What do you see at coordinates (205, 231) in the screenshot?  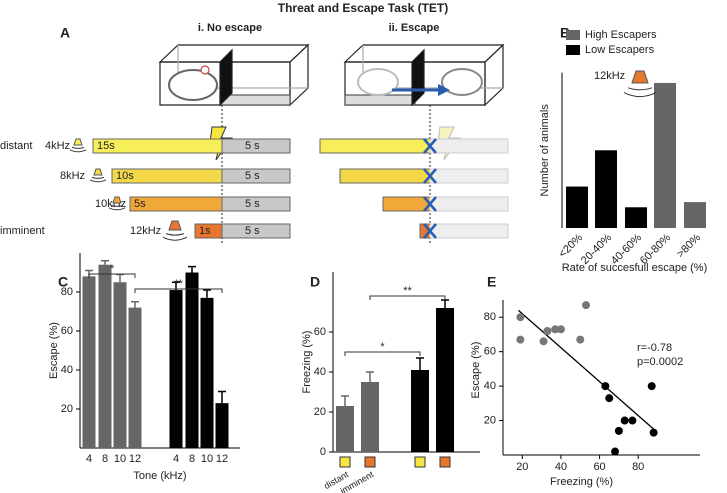 I see `cue-label: 1s` at bounding box center [205, 231].